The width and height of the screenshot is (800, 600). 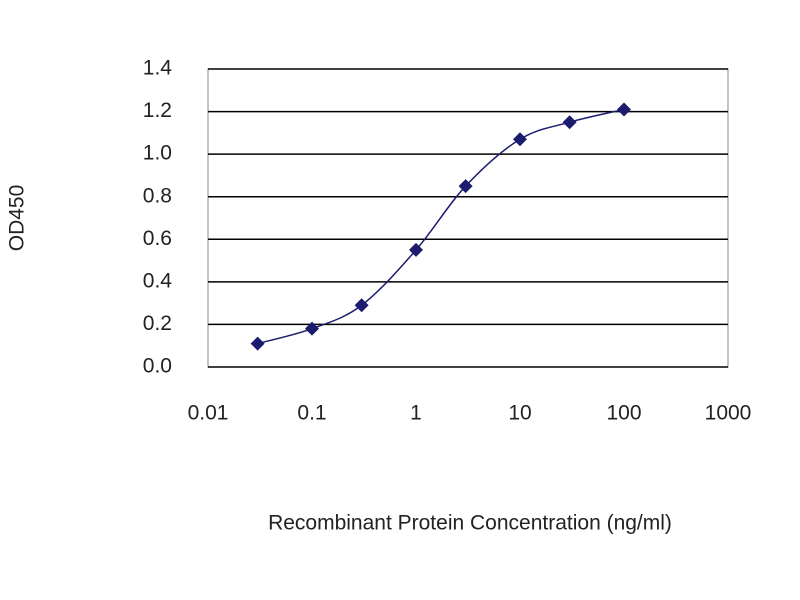 I want to click on x-tick-label: 100, so click(x=623, y=413).